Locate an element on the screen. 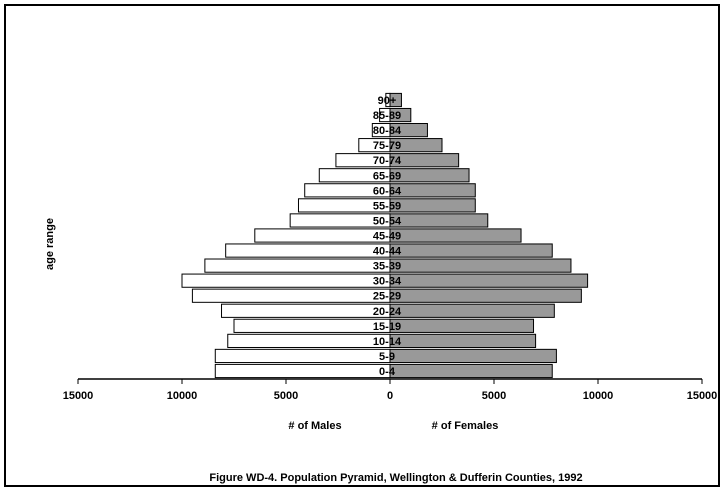  age-label-60-64: 60-64 is located at coordinates (387, 191).